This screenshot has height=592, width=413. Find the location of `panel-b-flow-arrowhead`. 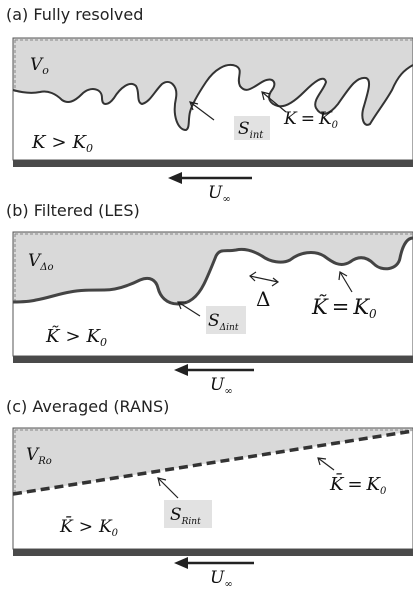

panel-b-flow-arrowhead is located at coordinates (181, 370).